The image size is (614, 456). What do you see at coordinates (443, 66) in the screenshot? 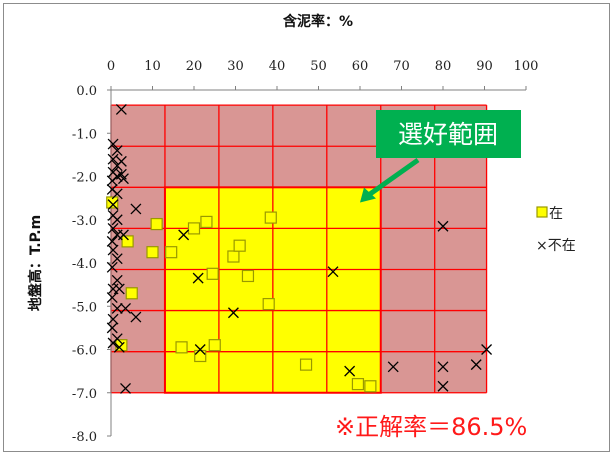
I see `x-tick-label-8: 80` at bounding box center [443, 66].